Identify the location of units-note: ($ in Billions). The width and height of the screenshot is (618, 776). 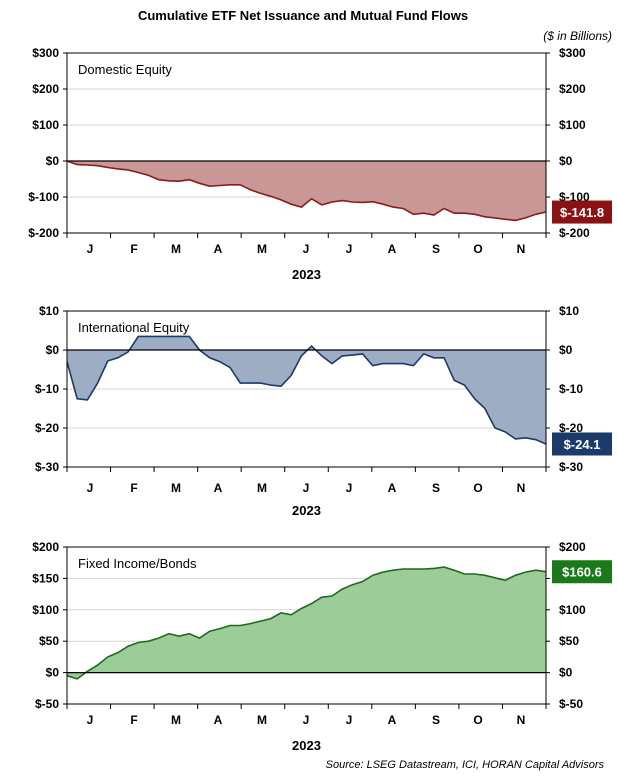
(577, 36).